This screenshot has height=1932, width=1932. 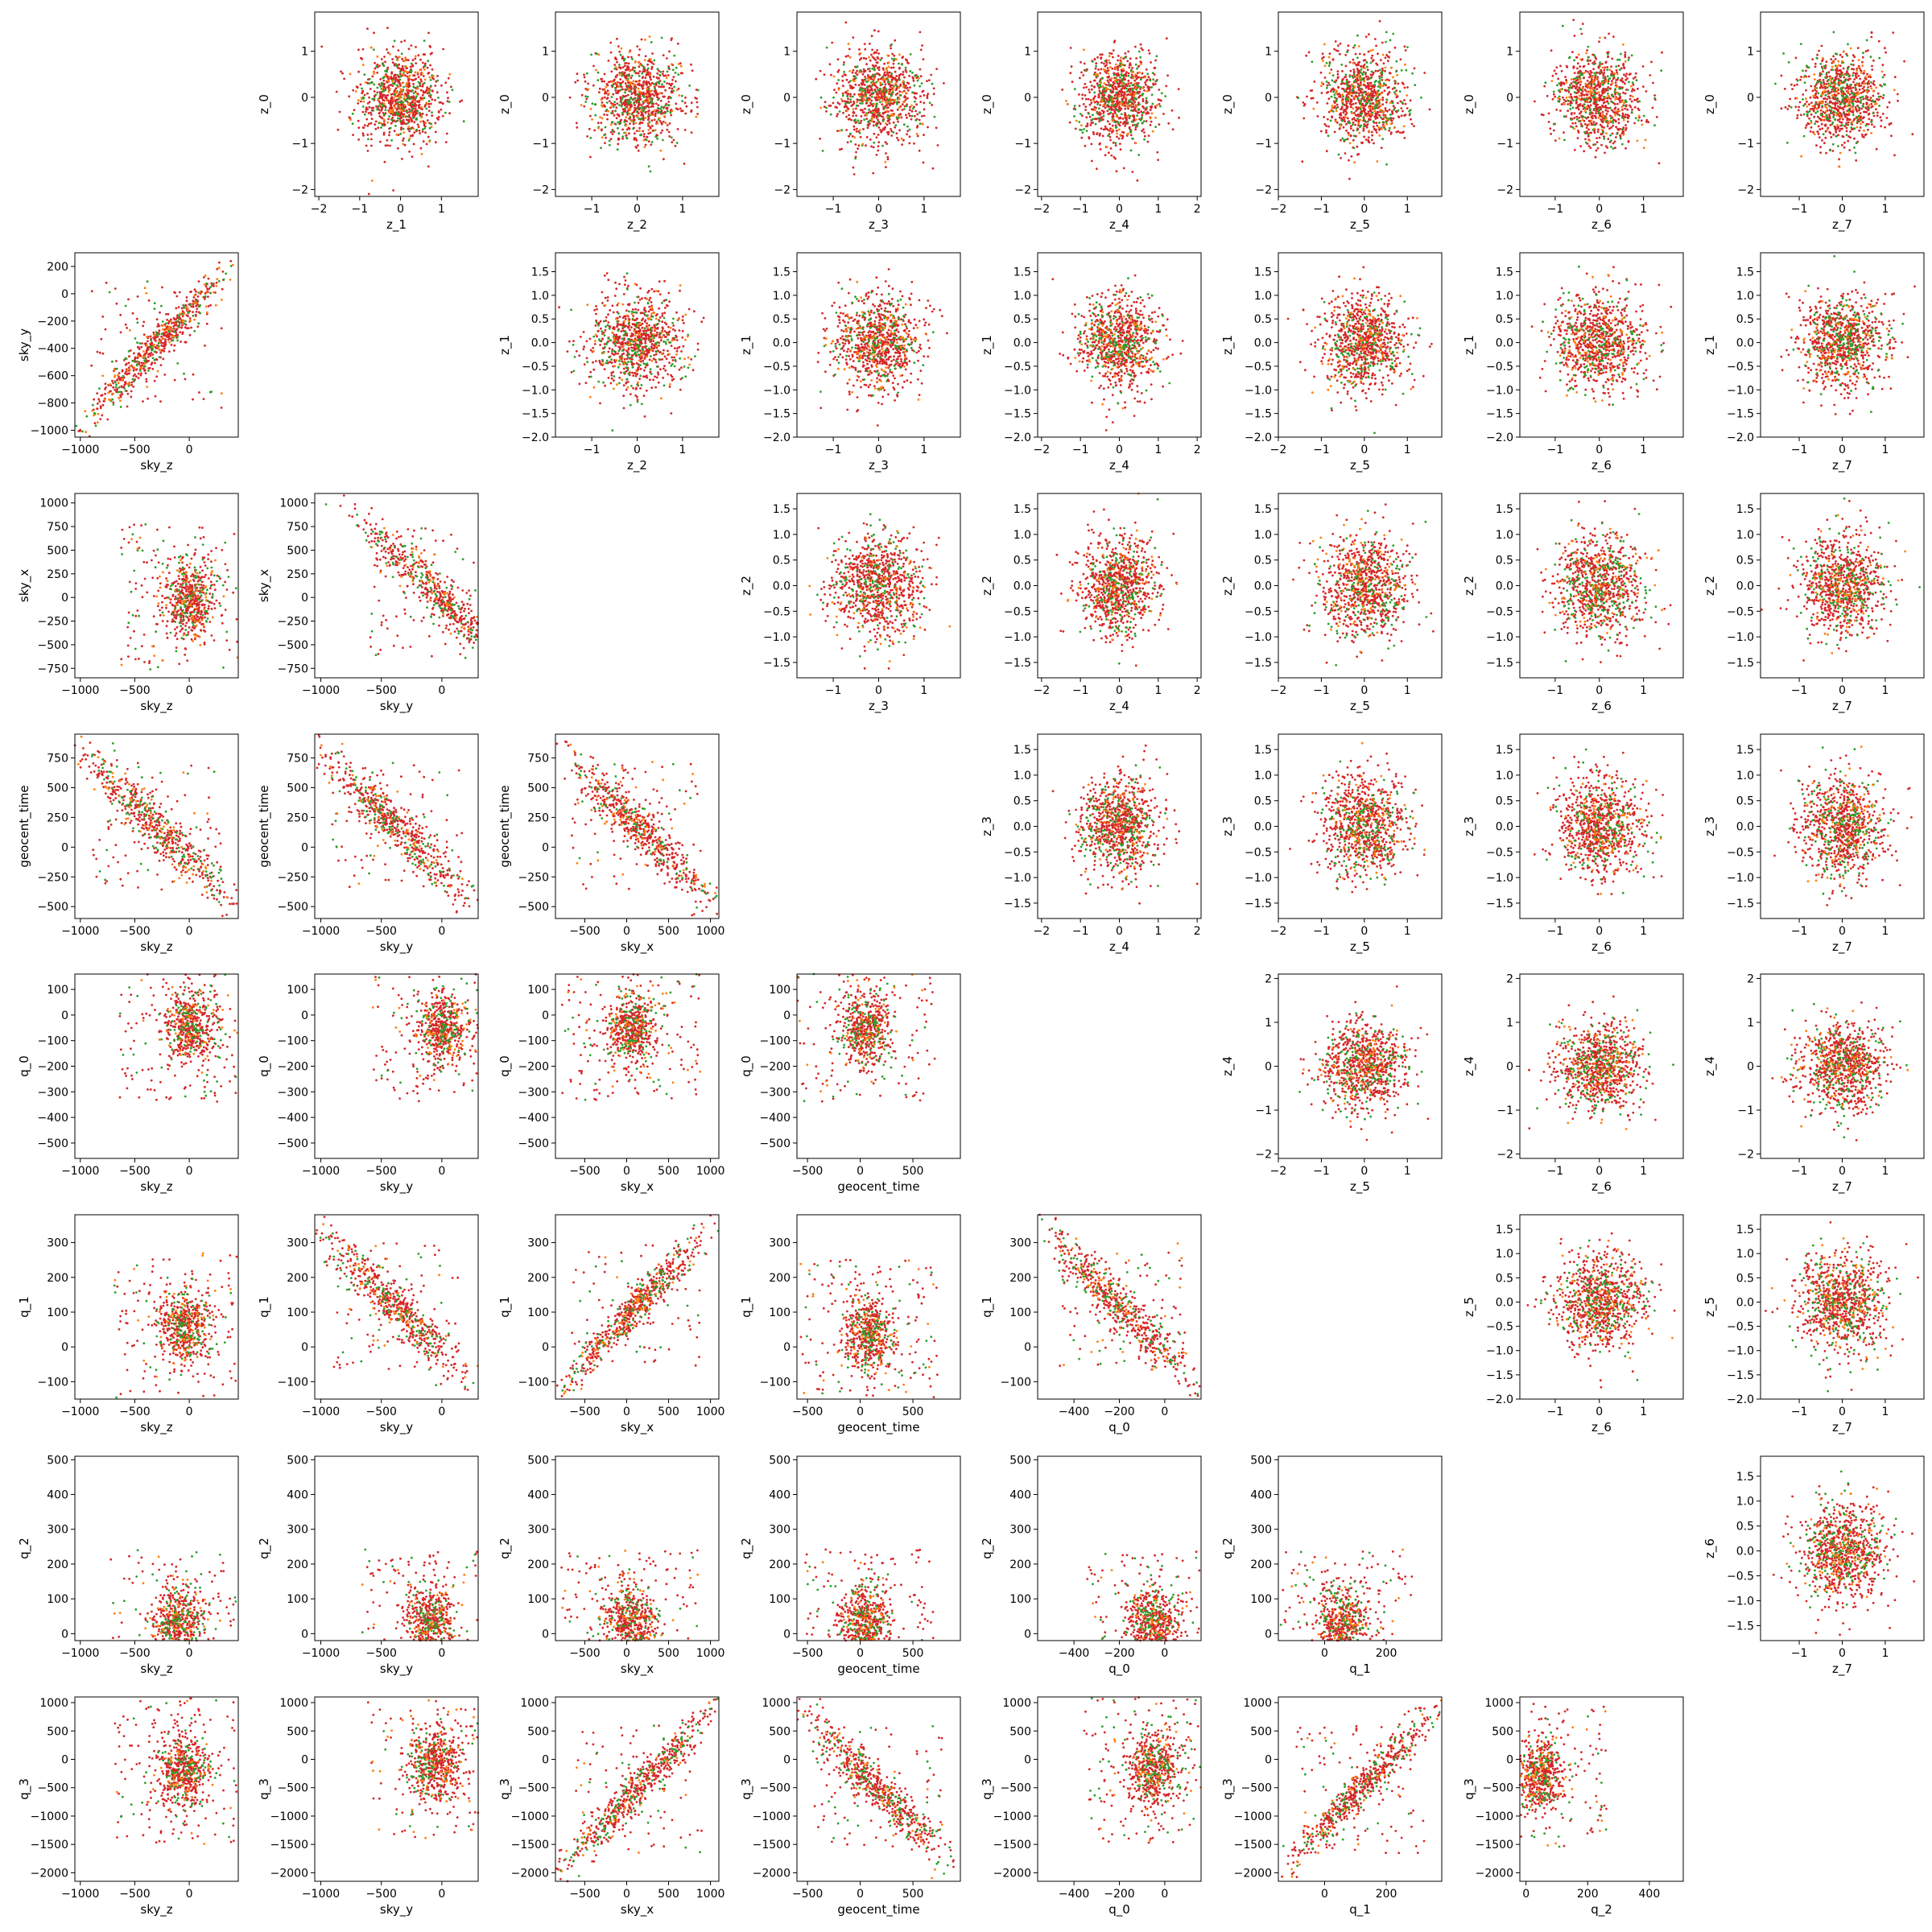 What do you see at coordinates (1268, 53) in the screenshot?
I see `y-tick-label: 1` at bounding box center [1268, 53].